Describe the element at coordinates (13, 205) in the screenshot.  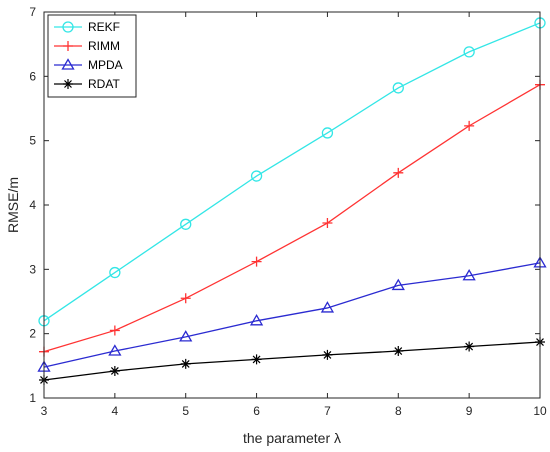
I see `y-axis-label: RMSE/m` at that location.